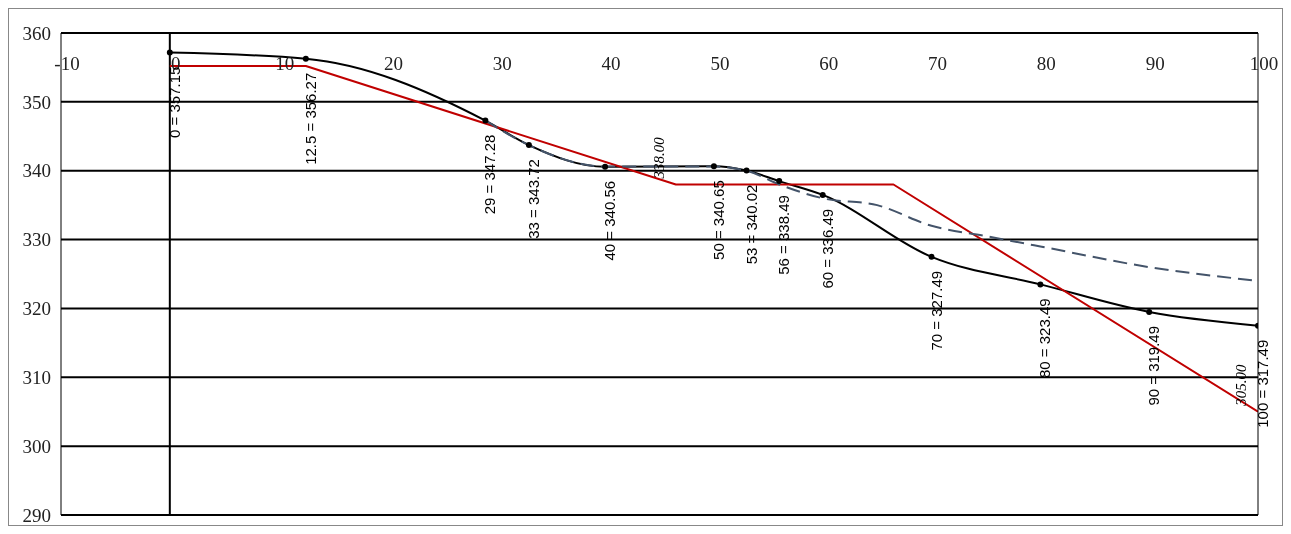  Describe the element at coordinates (1262, 383) in the screenshot. I see `data-label: 100 = 317.49` at that location.